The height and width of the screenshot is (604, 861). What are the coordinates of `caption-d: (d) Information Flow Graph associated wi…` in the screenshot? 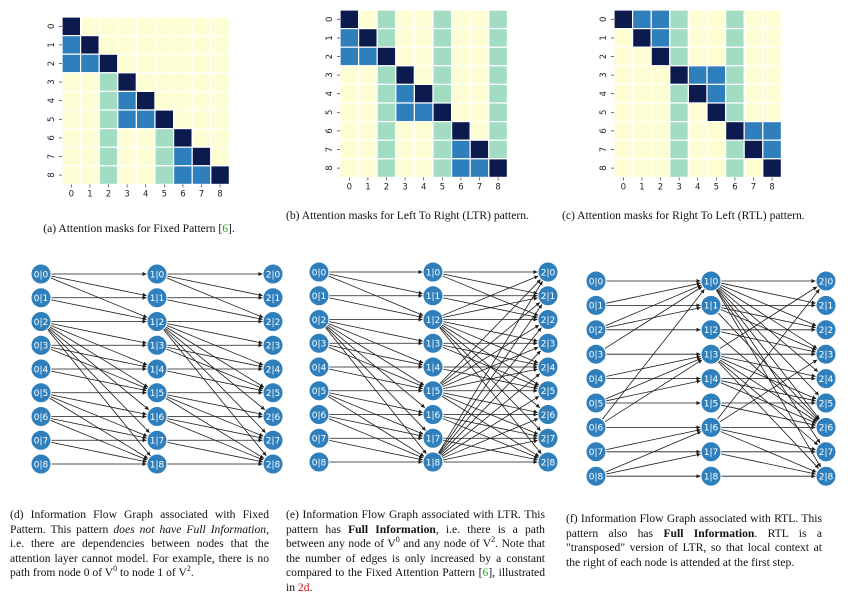 It's located at (139, 544).